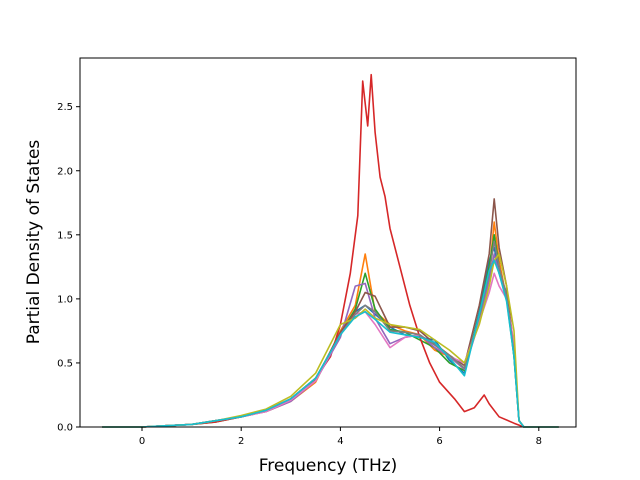 Image resolution: width=640 pixels, height=480 pixels. I want to click on y-tick-label-2: 1.0, so click(65, 299).